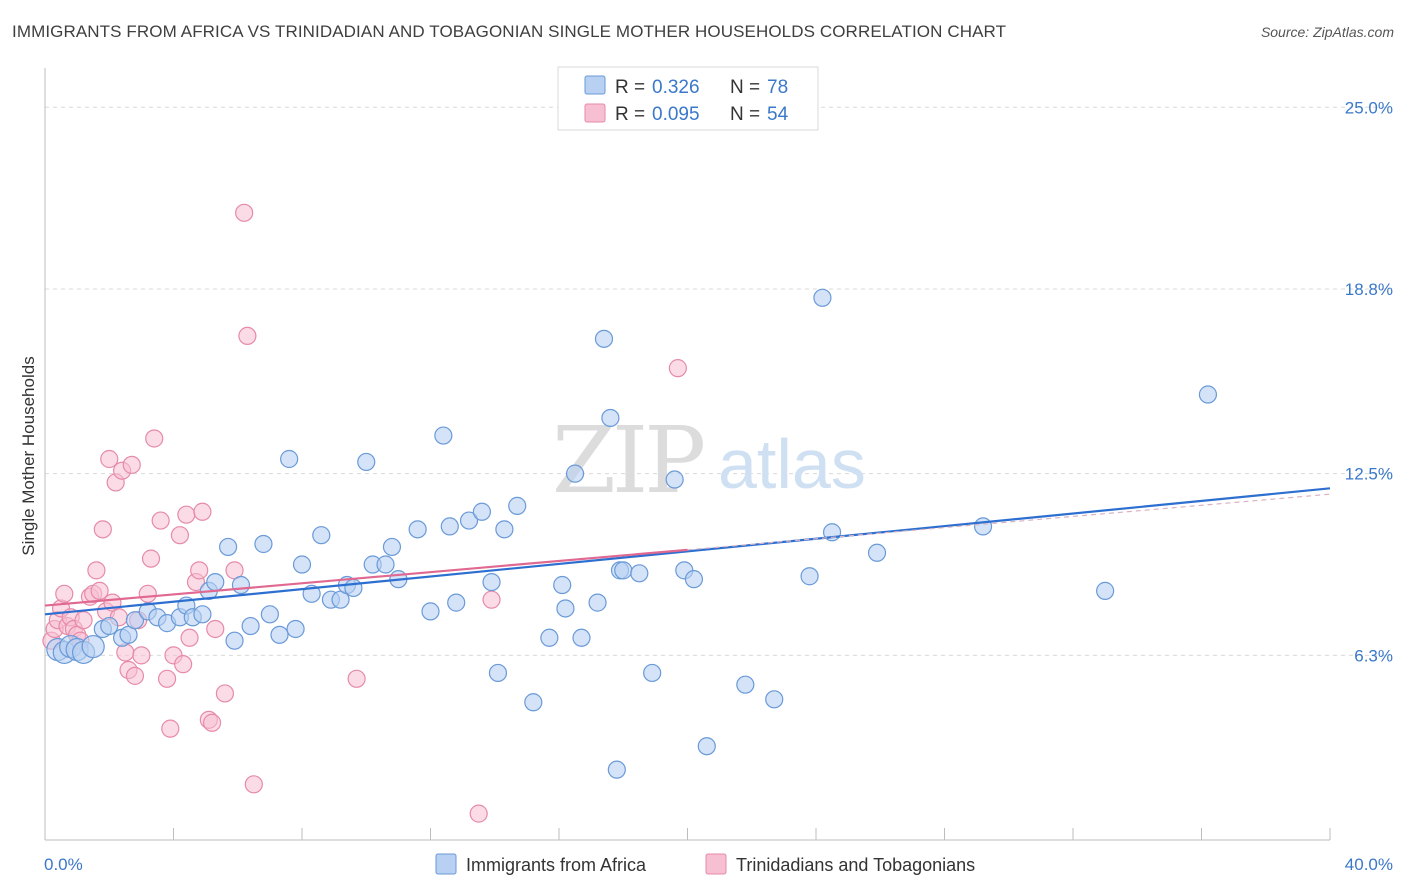  Describe the element at coordinates (1369, 381) in the screenshot. I see `y-tick-labels: 6.3% 12.5% 18.8% 25.0%` at that location.